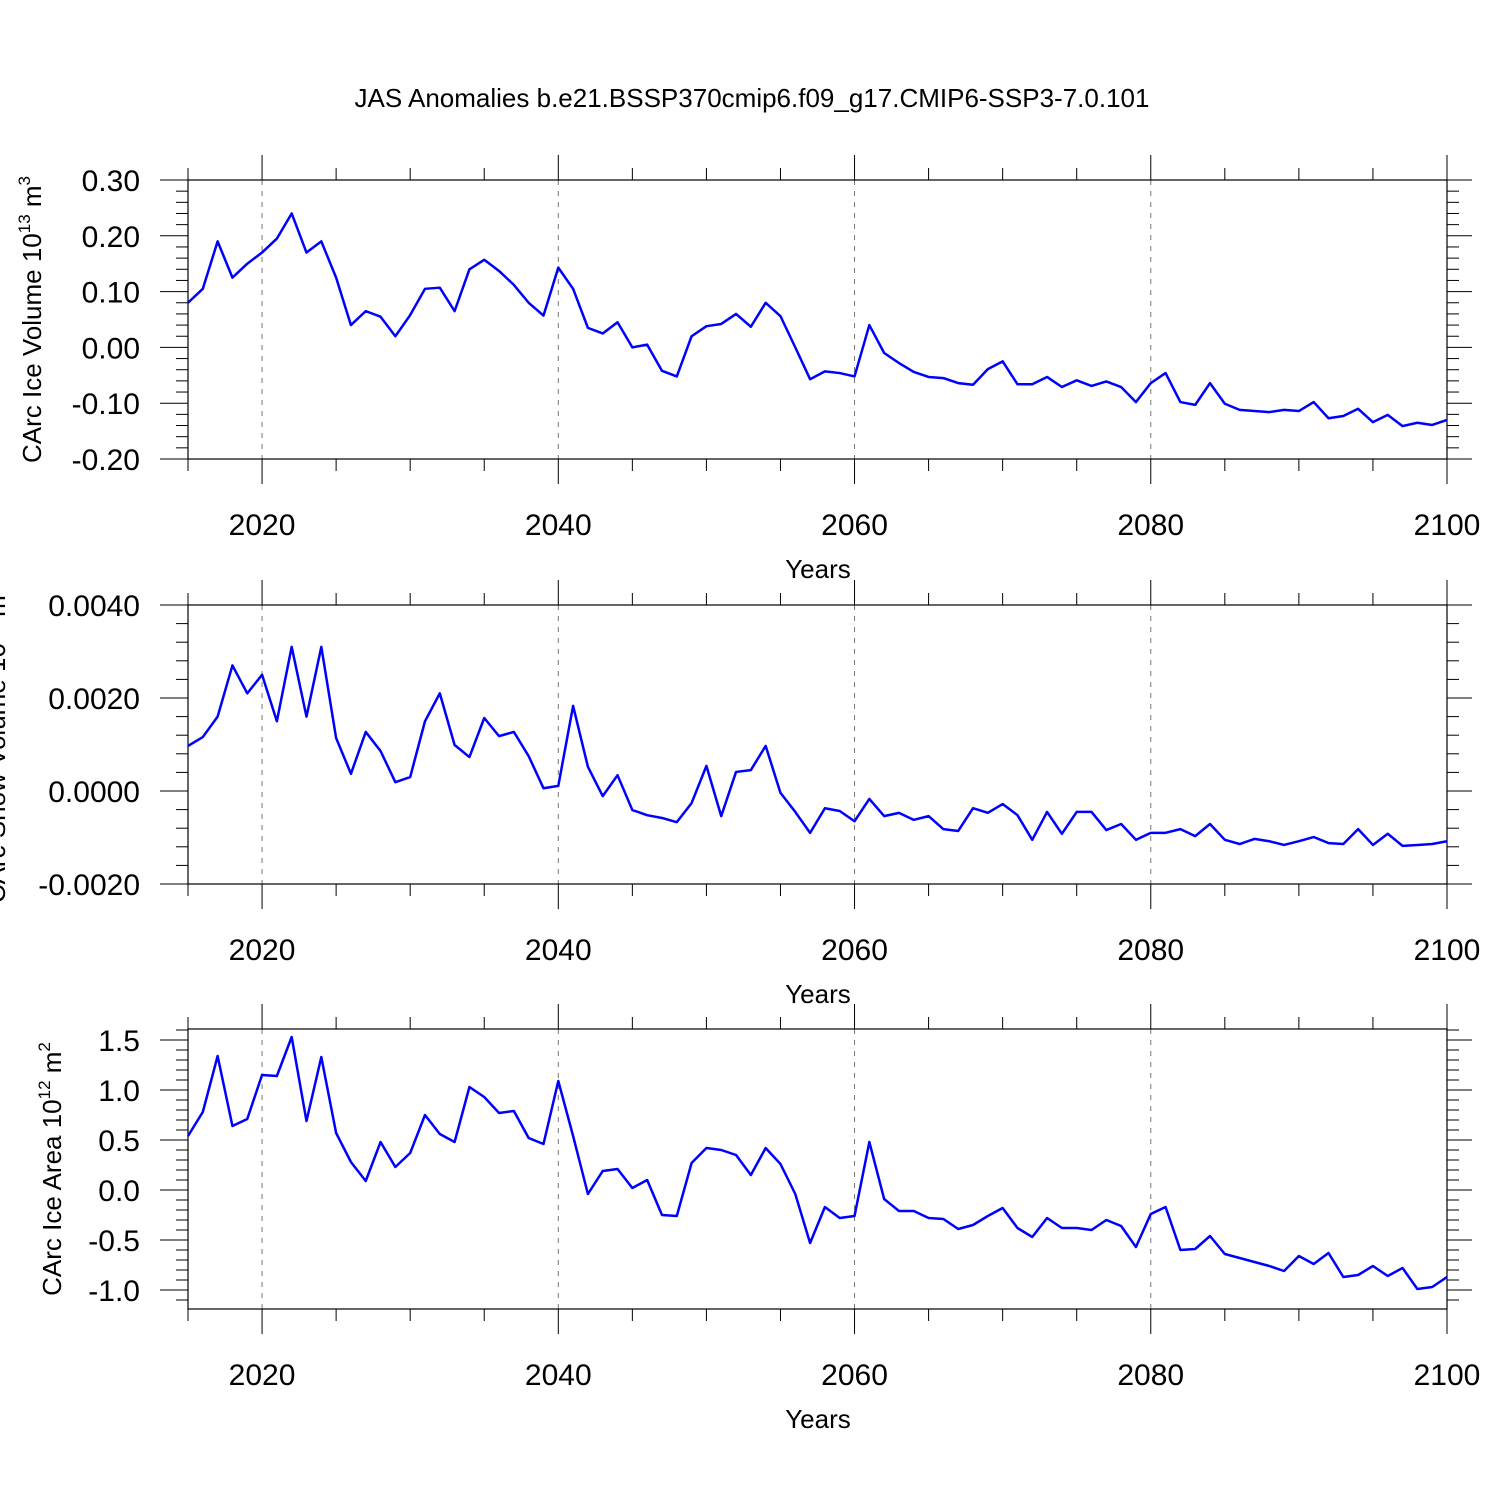  Describe the element at coordinates (106, 460) in the screenshot. I see `y-tick-label: -0.20` at that location.